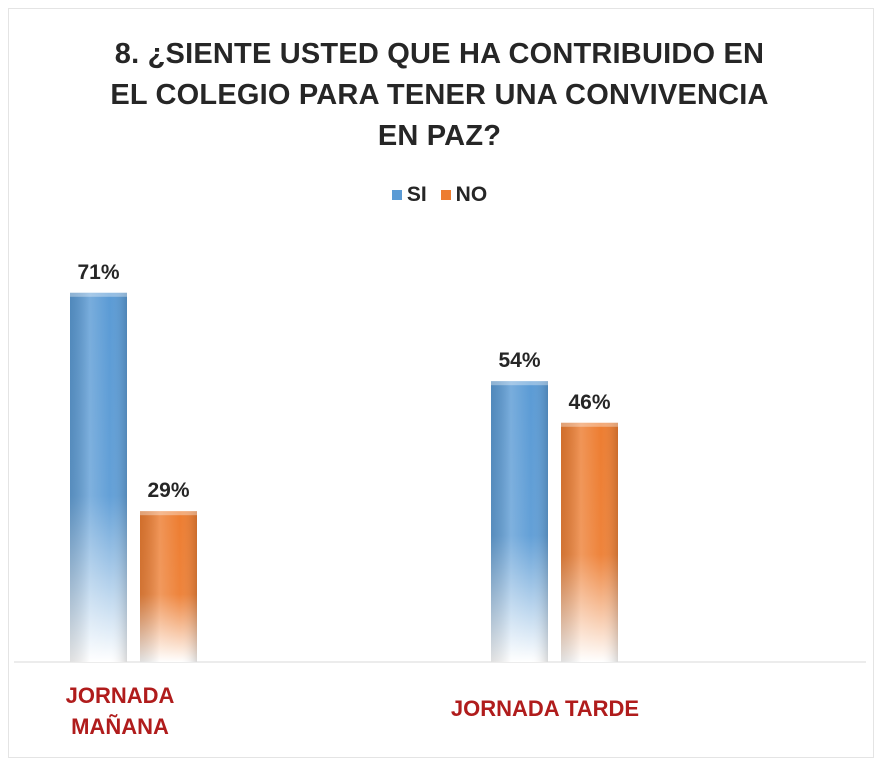  I want to click on category-label-jornada-tarde: JORNADA TARDE, so click(545, 708).